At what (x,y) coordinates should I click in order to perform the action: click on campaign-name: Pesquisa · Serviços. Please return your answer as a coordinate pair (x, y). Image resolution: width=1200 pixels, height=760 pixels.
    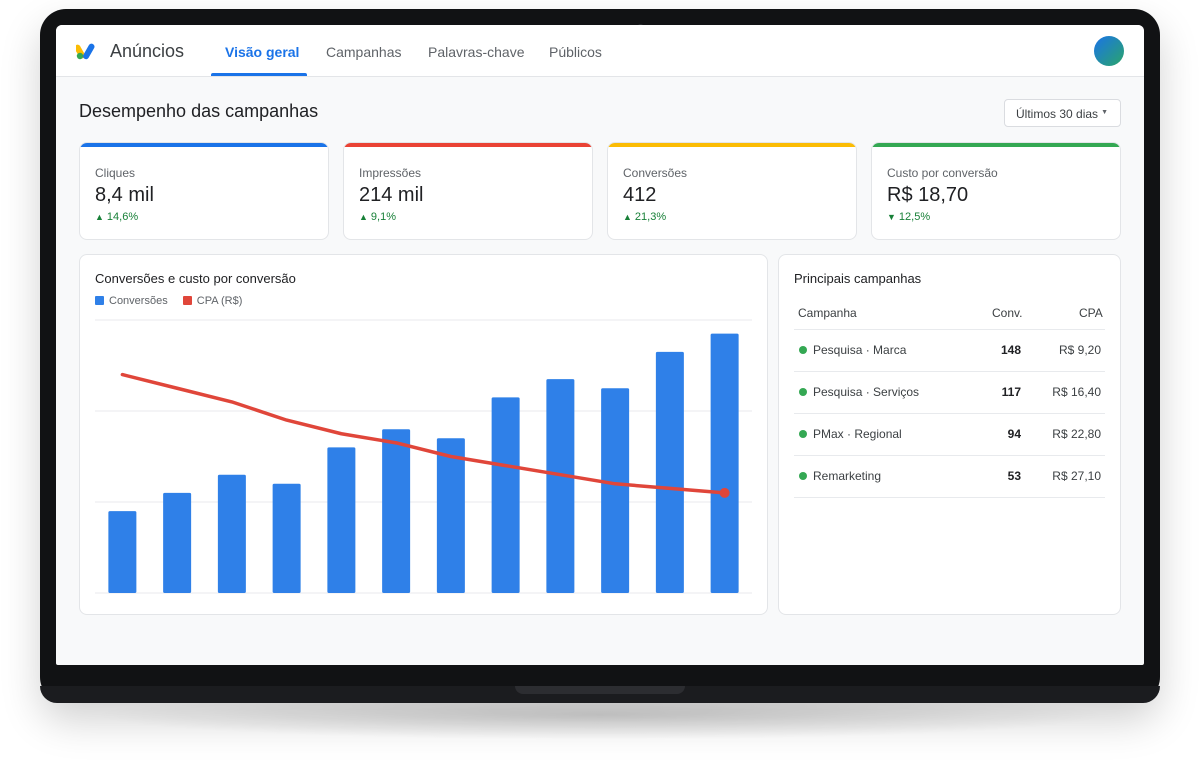
    Looking at the image, I should click on (866, 392).